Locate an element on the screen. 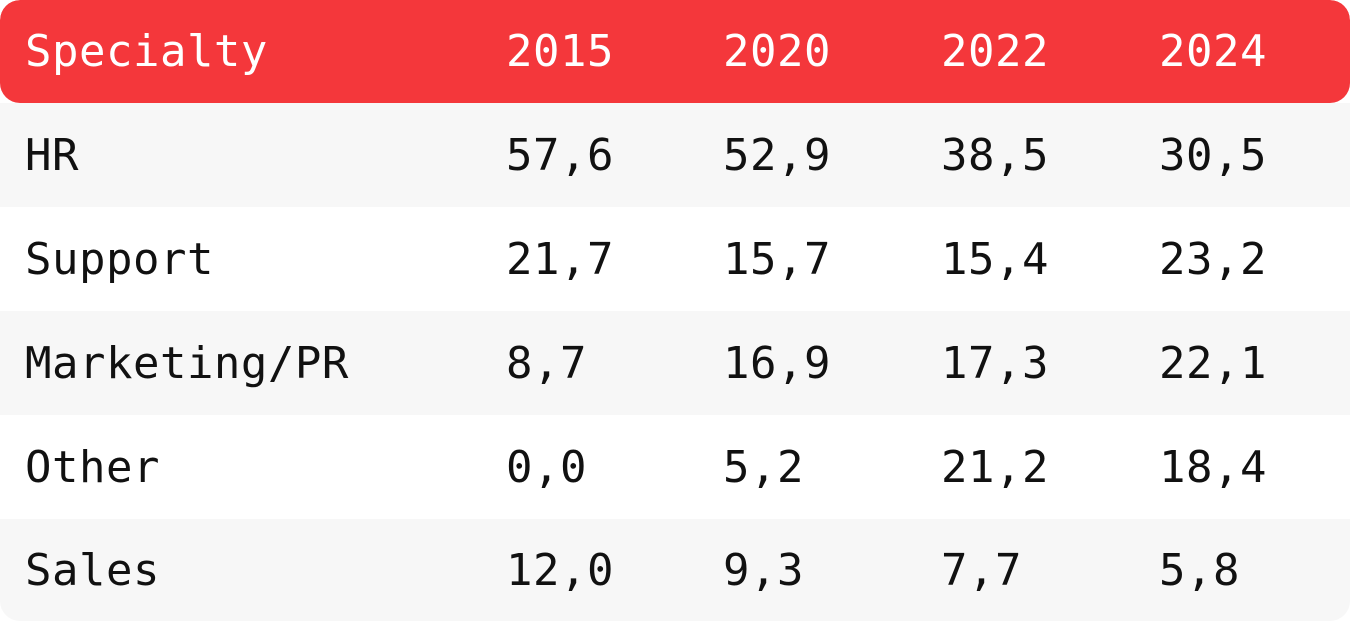 The image size is (1350, 621). value-cell: 12,0 is located at coordinates (560, 570).